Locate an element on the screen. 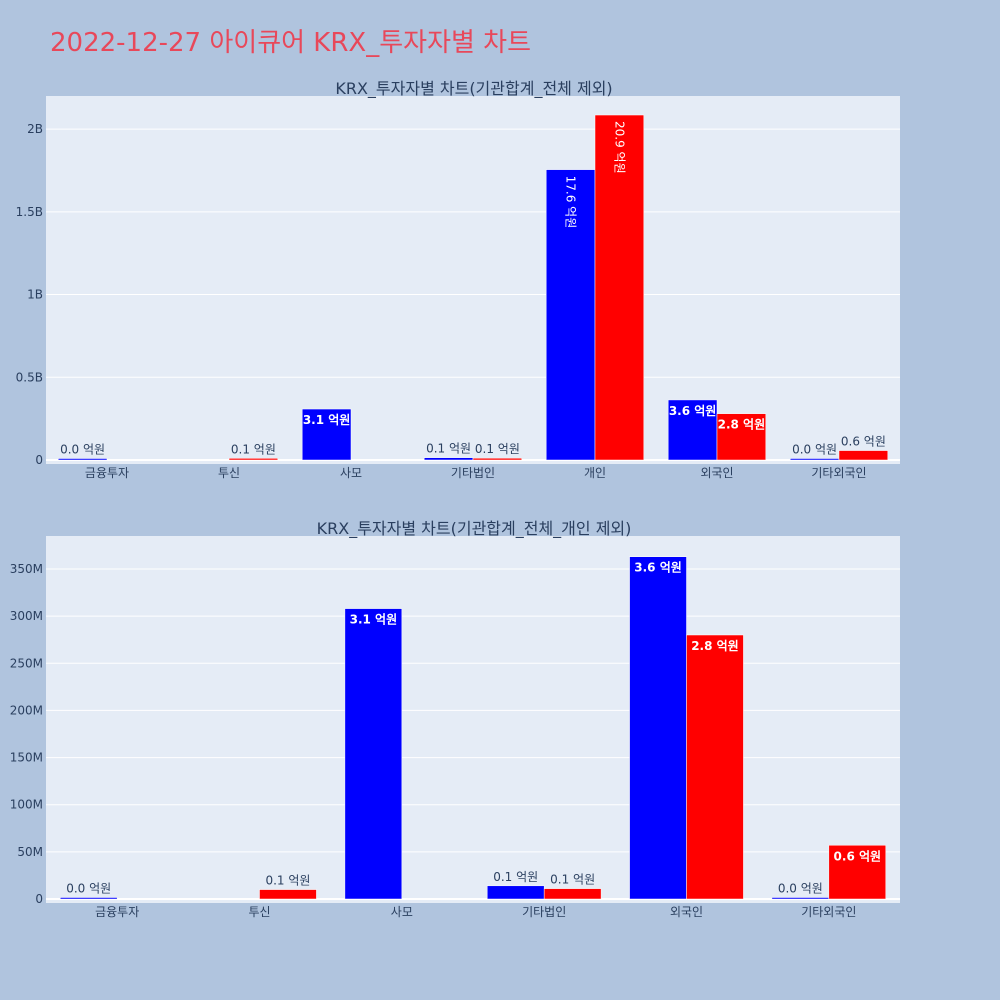  bar-label: 20.9 억원 is located at coordinates (619, 147).